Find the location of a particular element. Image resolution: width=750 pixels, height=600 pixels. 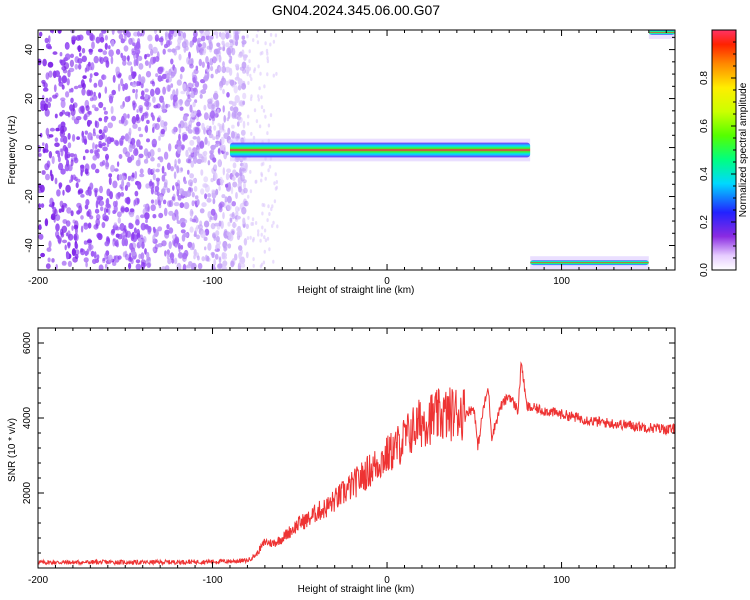

y-tick-label: -20 is located at coordinates (29, 196).